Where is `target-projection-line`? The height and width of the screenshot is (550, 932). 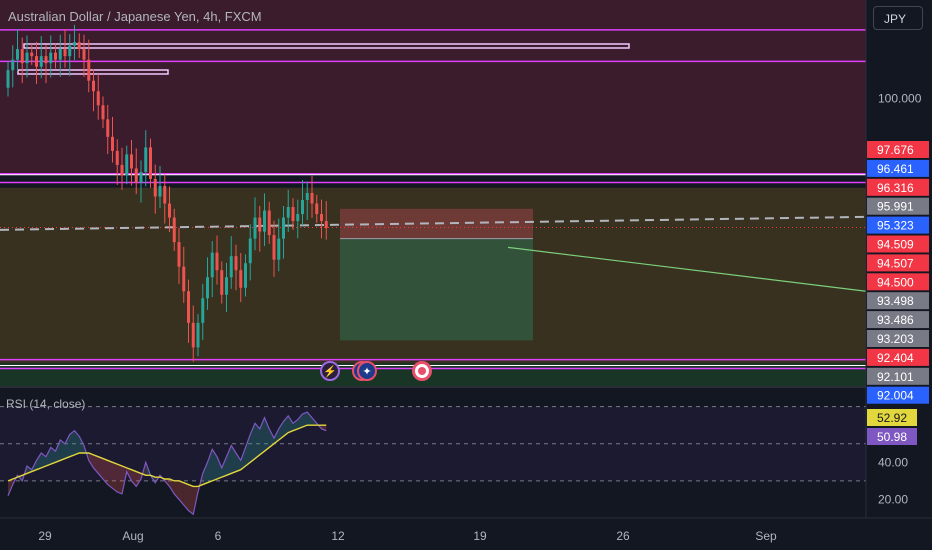 target-projection-line is located at coordinates (687, 269).